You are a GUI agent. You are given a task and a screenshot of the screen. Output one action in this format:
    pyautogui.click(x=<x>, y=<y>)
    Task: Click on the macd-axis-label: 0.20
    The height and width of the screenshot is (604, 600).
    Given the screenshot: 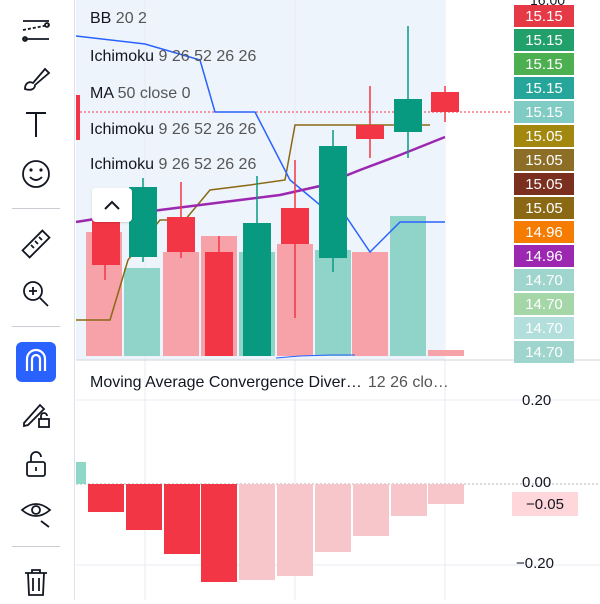 What is the action you would take?
    pyautogui.click(x=537, y=400)
    